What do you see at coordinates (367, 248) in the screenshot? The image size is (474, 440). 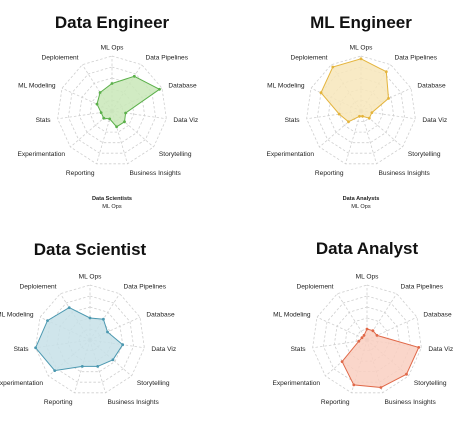 I see `chart-title: Data Analyst` at bounding box center [367, 248].